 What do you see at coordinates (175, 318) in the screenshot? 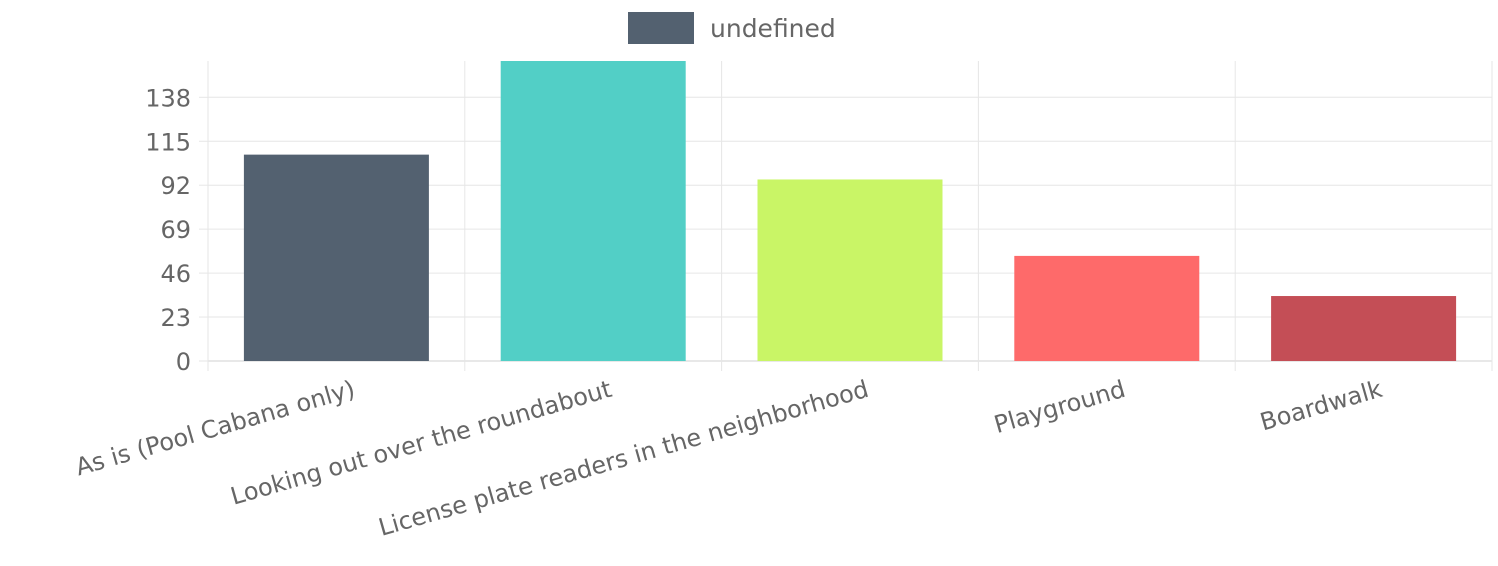
I see `y-tick-label: 23` at bounding box center [175, 318].